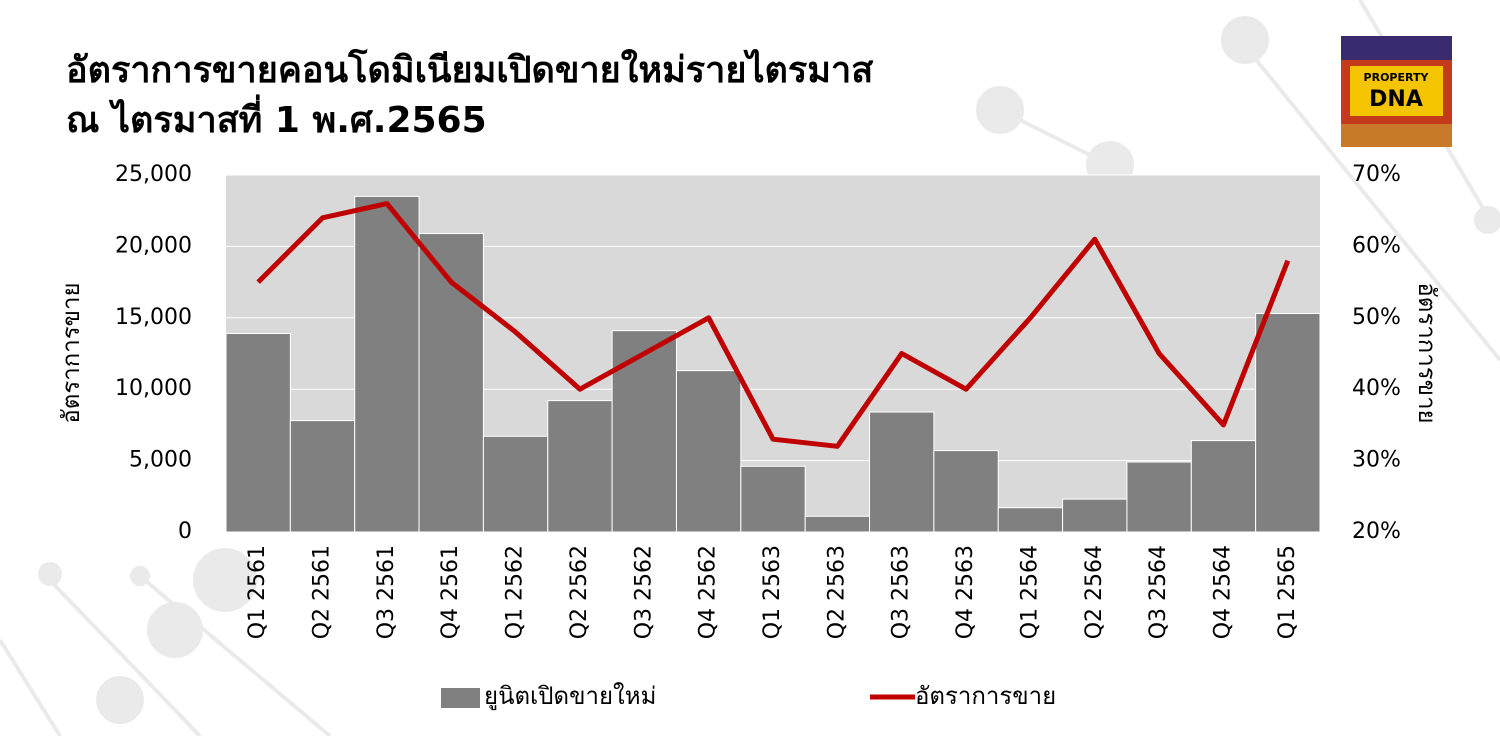 The height and width of the screenshot is (736, 1500). Describe the element at coordinates (836, 592) in the screenshot. I see `x-tick-label: Q2 2563` at that location.